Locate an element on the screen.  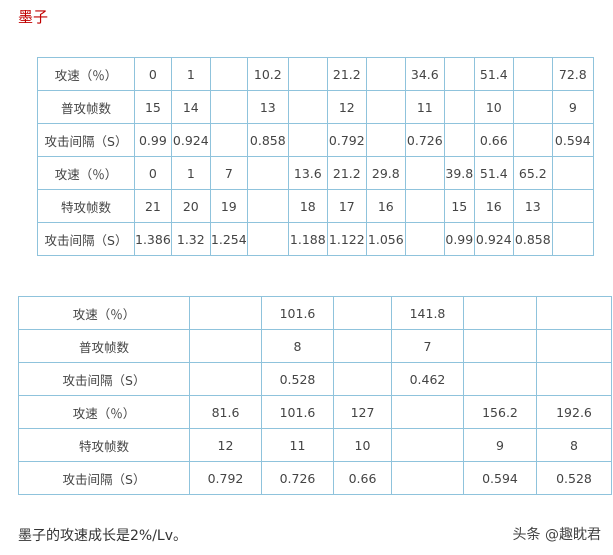
table-cell: 141.8 is located at coordinates (427, 313).